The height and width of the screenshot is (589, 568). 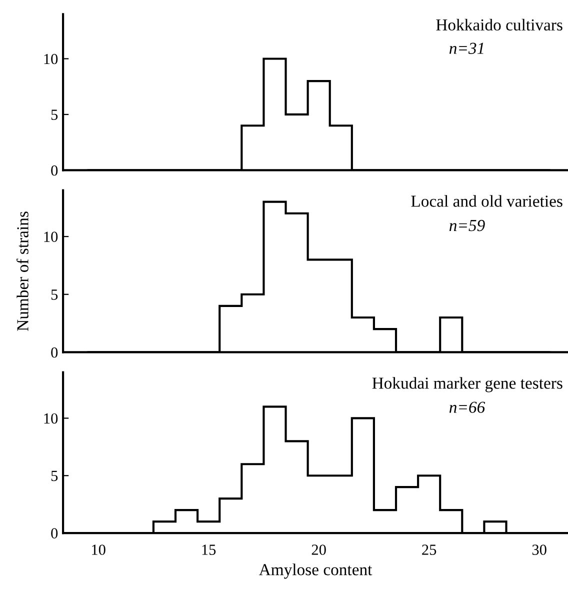 I want to click on text: n=59, so click(x=467, y=226).